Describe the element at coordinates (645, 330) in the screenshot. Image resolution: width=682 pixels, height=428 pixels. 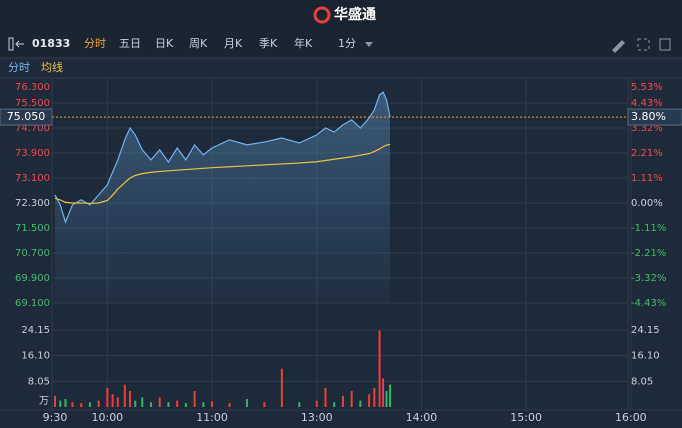
I see `volume-tick-label-right: 24.15` at that location.